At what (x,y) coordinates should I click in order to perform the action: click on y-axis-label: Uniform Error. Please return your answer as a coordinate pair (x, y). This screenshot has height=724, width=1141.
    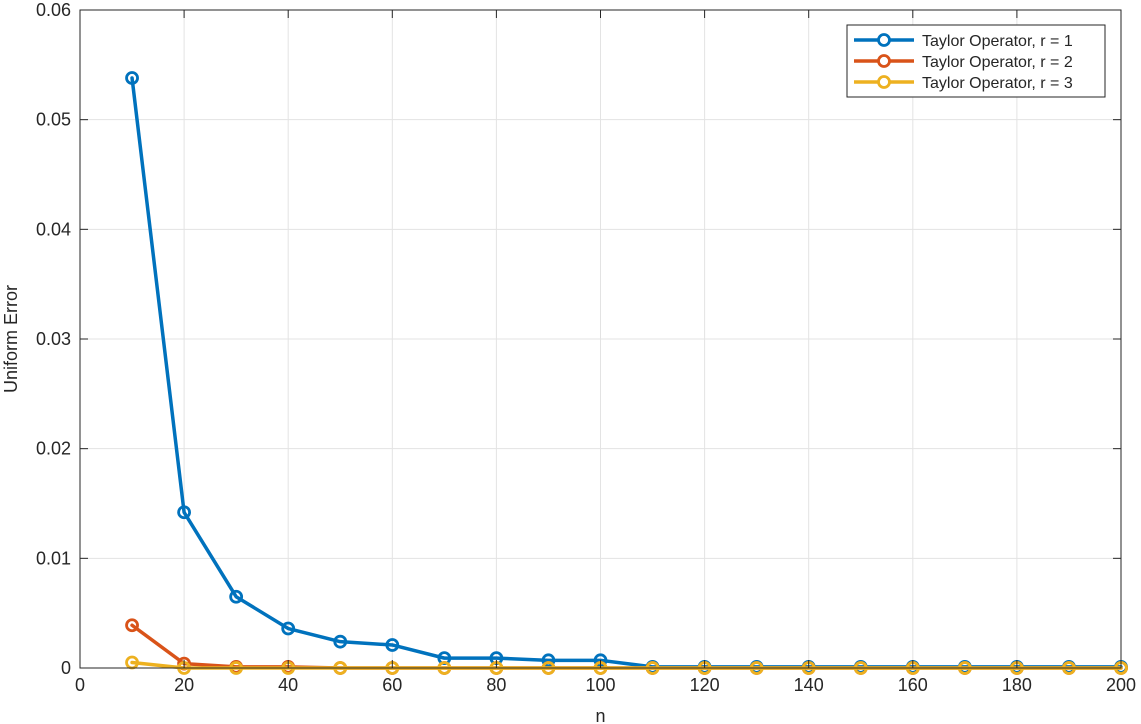
    Looking at the image, I should click on (11, 339).